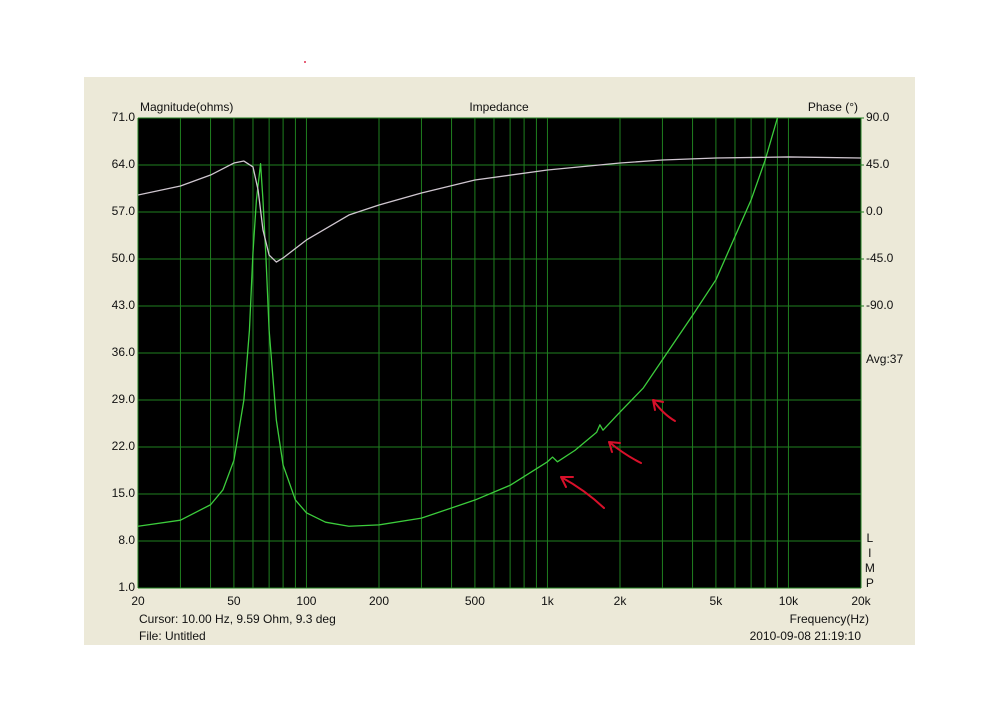 The height and width of the screenshot is (724, 999). Describe the element at coordinates (124, 305) in the screenshot. I see `y-tick-label: 43.0` at that location.